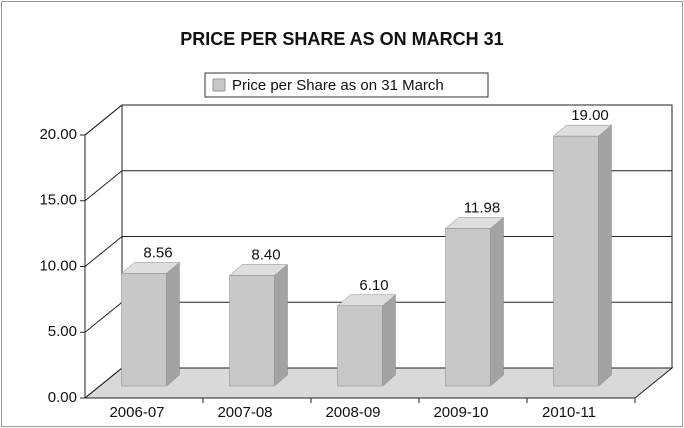  Describe the element at coordinates (265, 255) in the screenshot. I see `data-label: 8.40` at that location.